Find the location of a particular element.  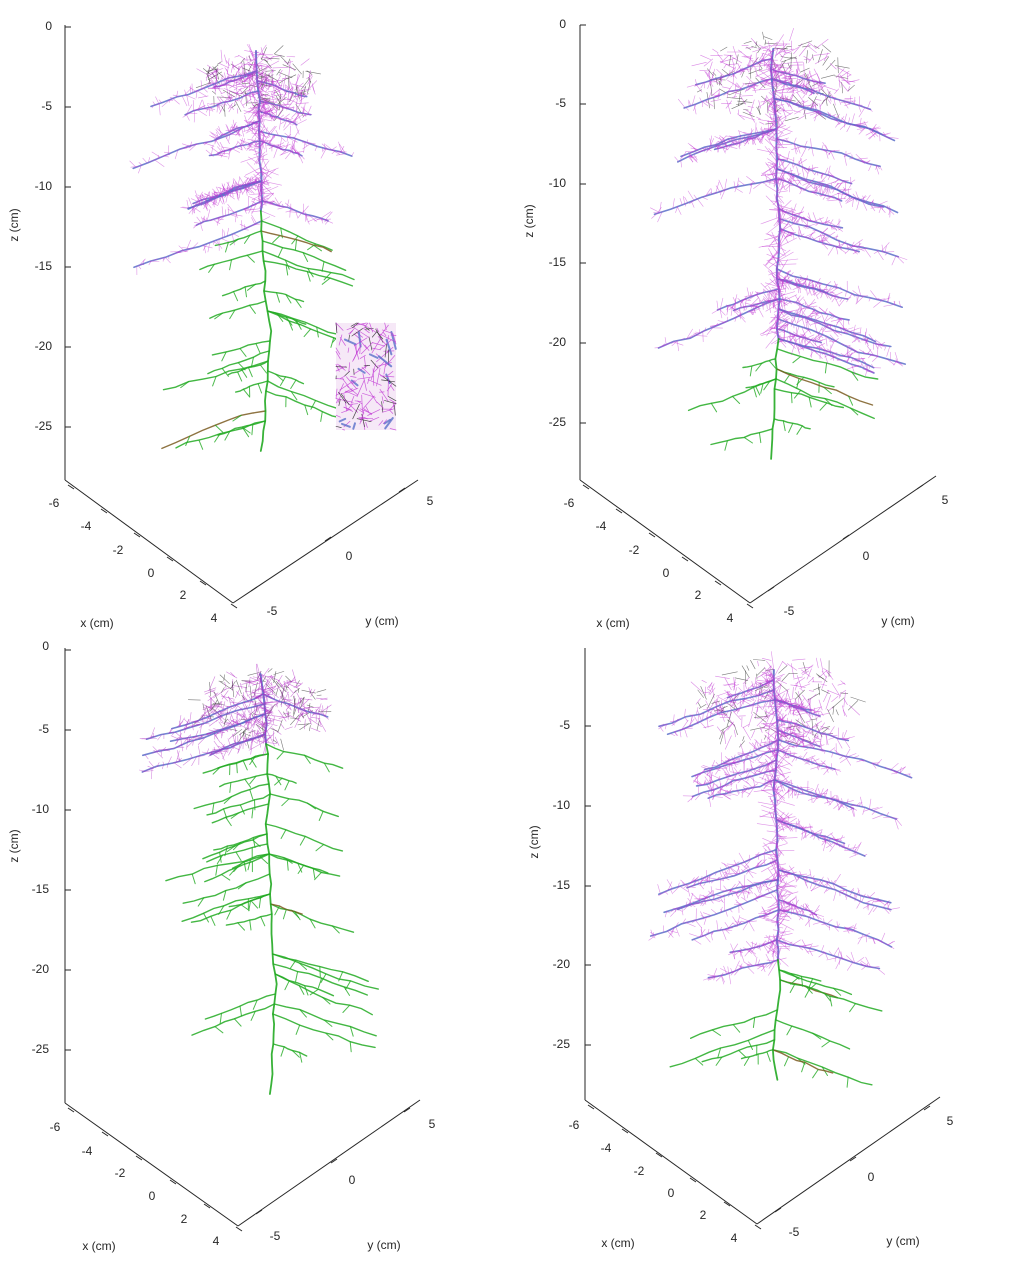

z-tick-label: -15 is located at coordinates (44, 266).